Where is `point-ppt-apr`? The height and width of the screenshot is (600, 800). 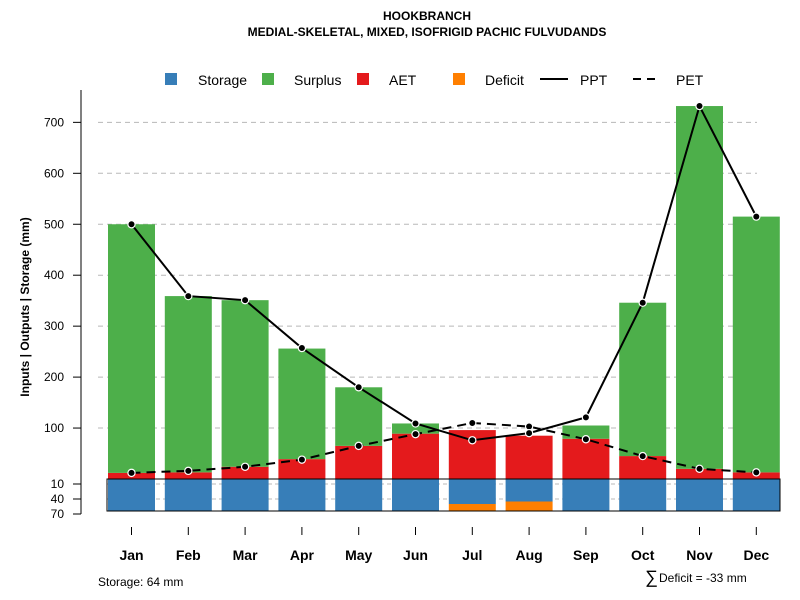
point-ppt-apr is located at coordinates (302, 348).